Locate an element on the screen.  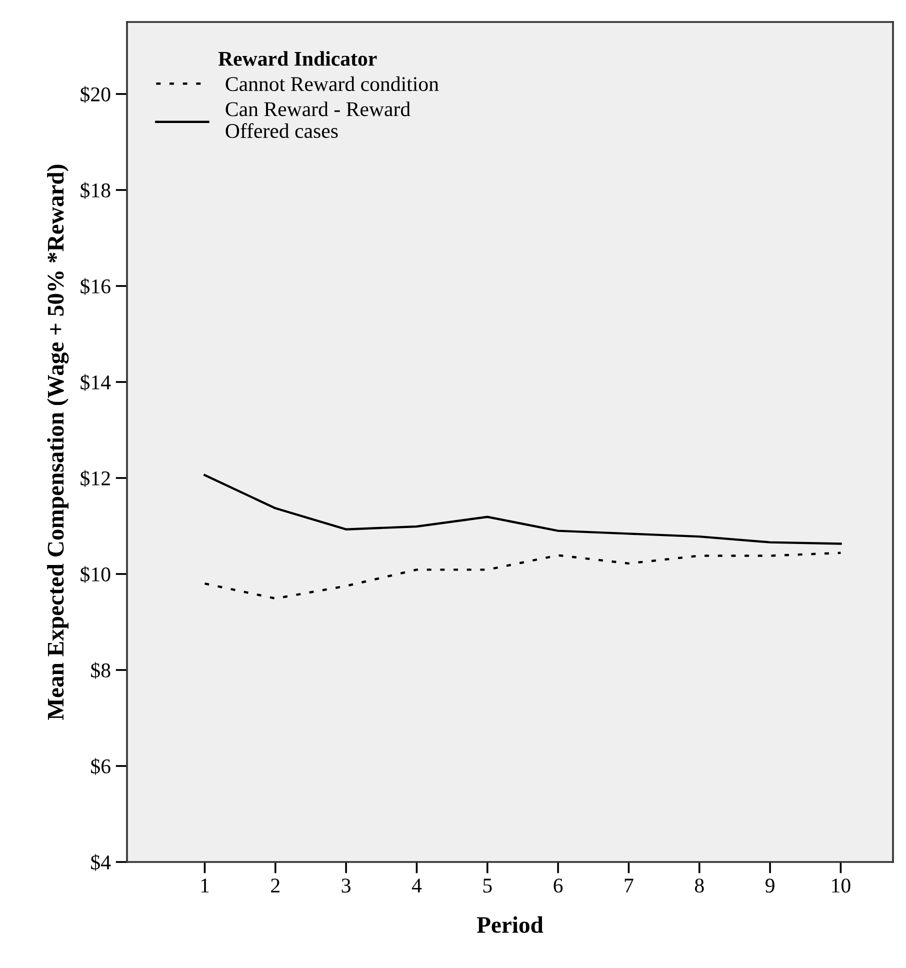
x-tick-label: 4 is located at coordinates (417, 885).